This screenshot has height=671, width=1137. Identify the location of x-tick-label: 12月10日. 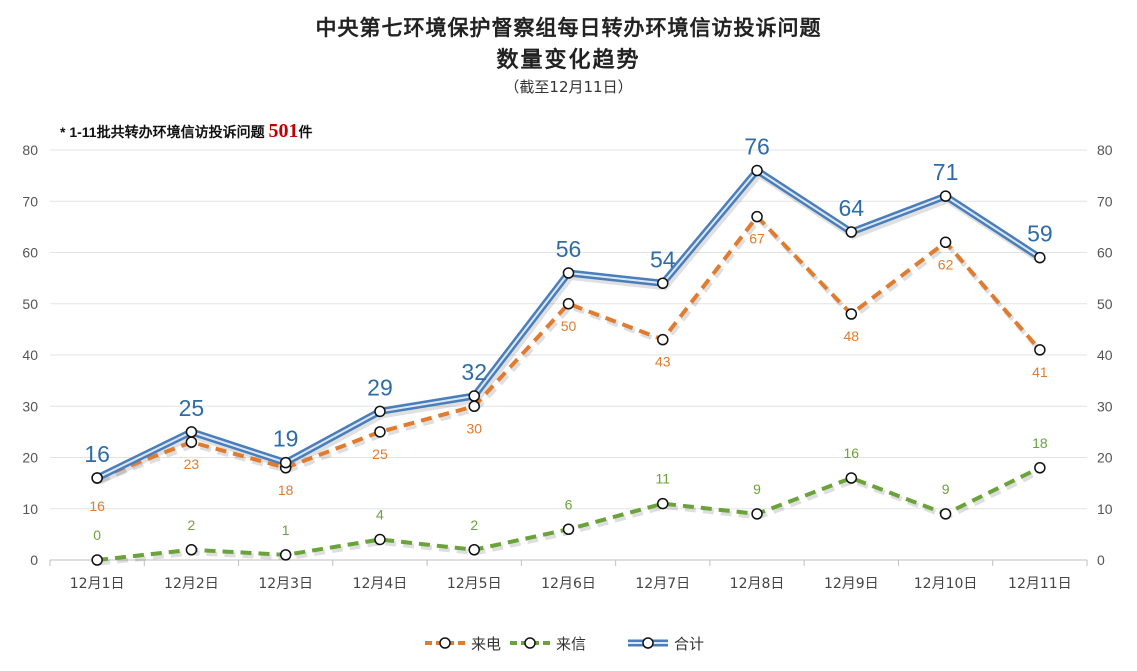
(946, 584).